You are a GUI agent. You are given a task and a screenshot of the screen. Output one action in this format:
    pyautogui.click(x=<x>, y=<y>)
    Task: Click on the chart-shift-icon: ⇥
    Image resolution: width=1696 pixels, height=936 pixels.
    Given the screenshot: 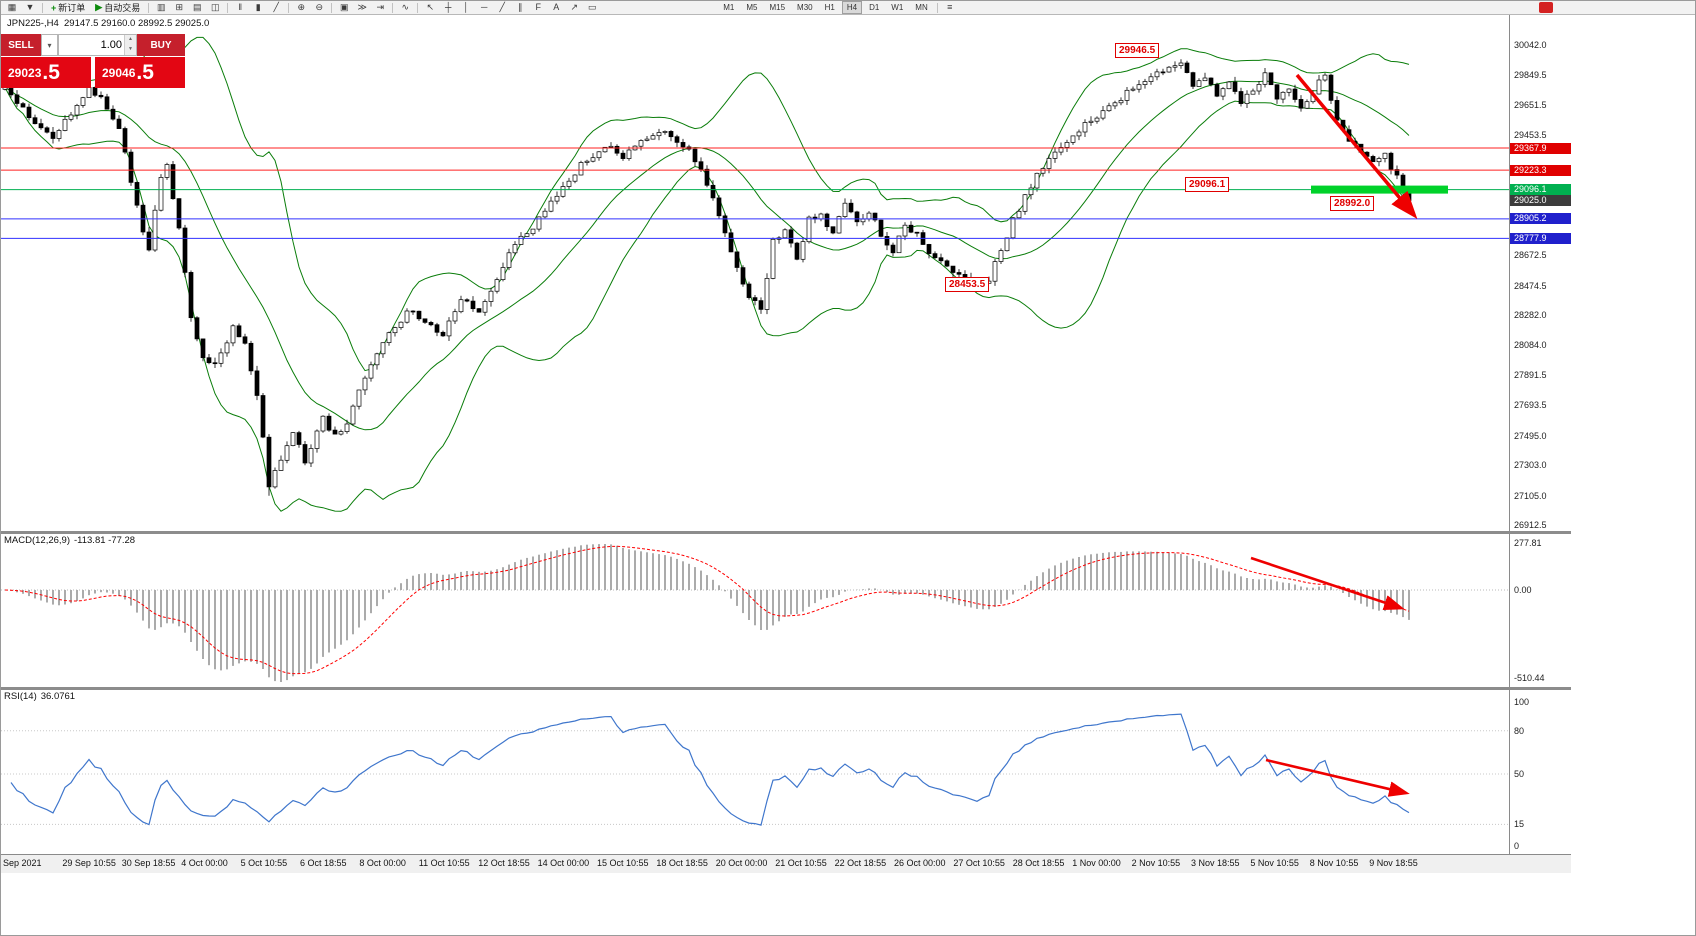 What is the action you would take?
    pyautogui.click(x=380, y=6)
    